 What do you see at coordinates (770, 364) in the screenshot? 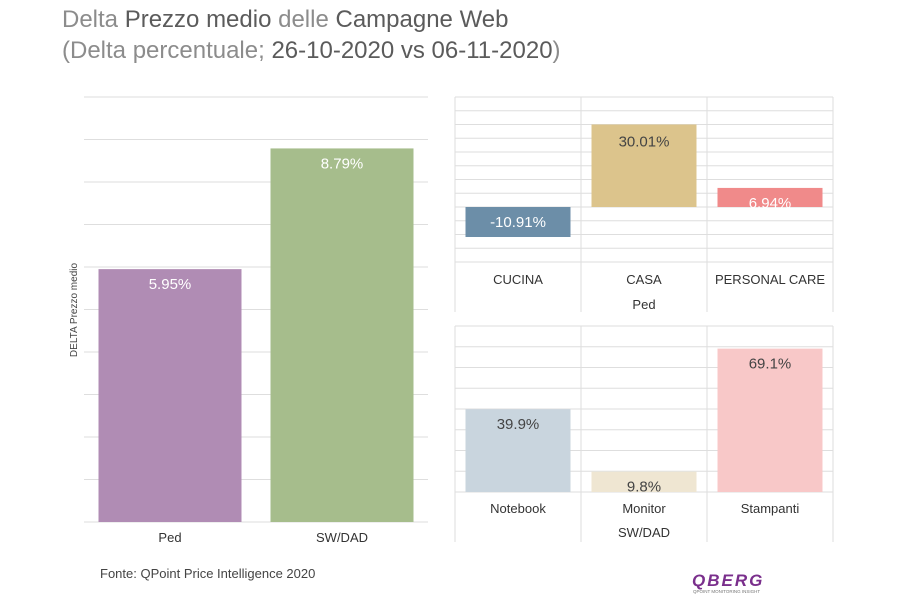
I see `data-label: 69.1%` at bounding box center [770, 364].